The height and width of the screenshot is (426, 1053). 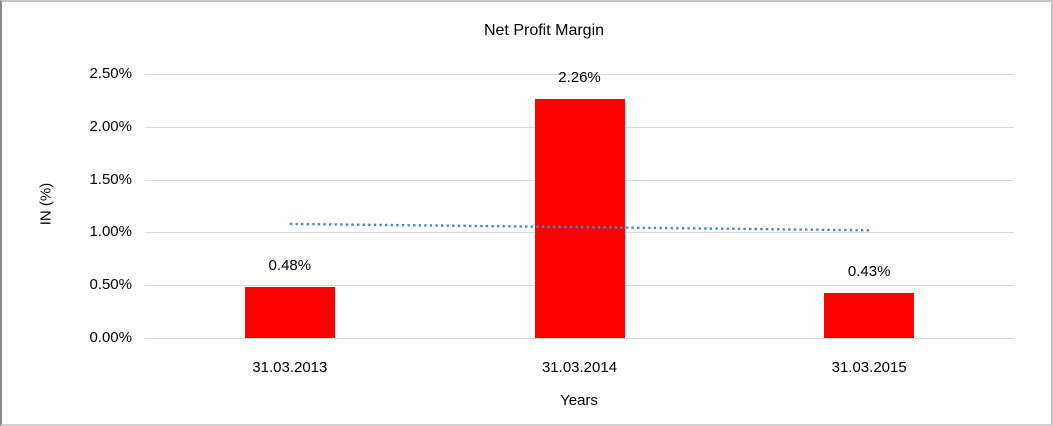 What do you see at coordinates (110, 73) in the screenshot?
I see `y-tick-label: 2.50%` at bounding box center [110, 73].